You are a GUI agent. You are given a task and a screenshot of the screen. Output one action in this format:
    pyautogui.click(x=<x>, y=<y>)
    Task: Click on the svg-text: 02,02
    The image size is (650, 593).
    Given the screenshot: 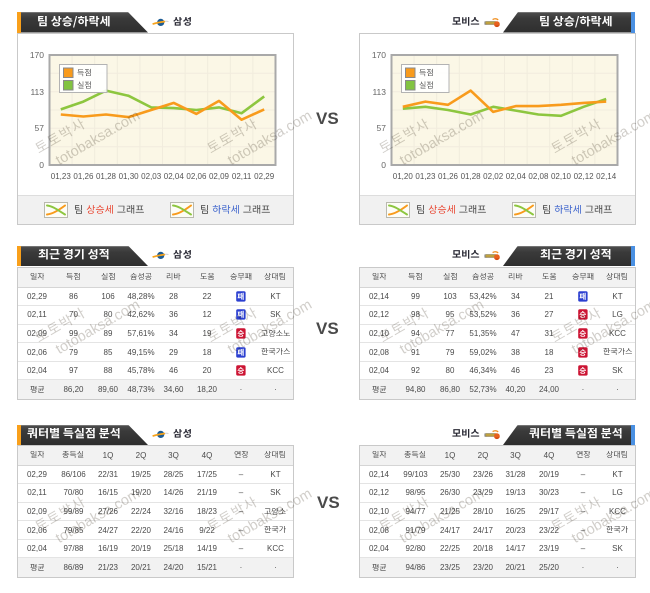 What is the action you would take?
    pyautogui.click(x=493, y=176)
    